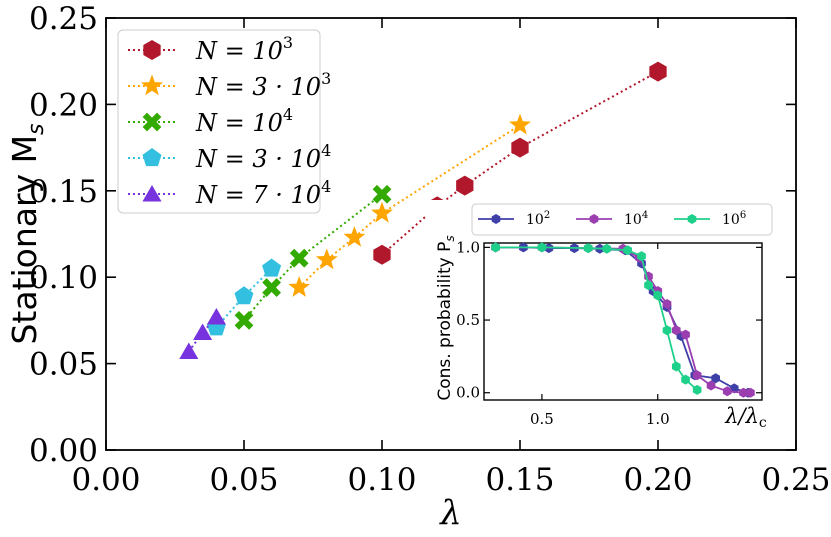 Image resolution: width=831 pixels, height=537 pixels. I want to click on main-legend-box, so click(219, 121).